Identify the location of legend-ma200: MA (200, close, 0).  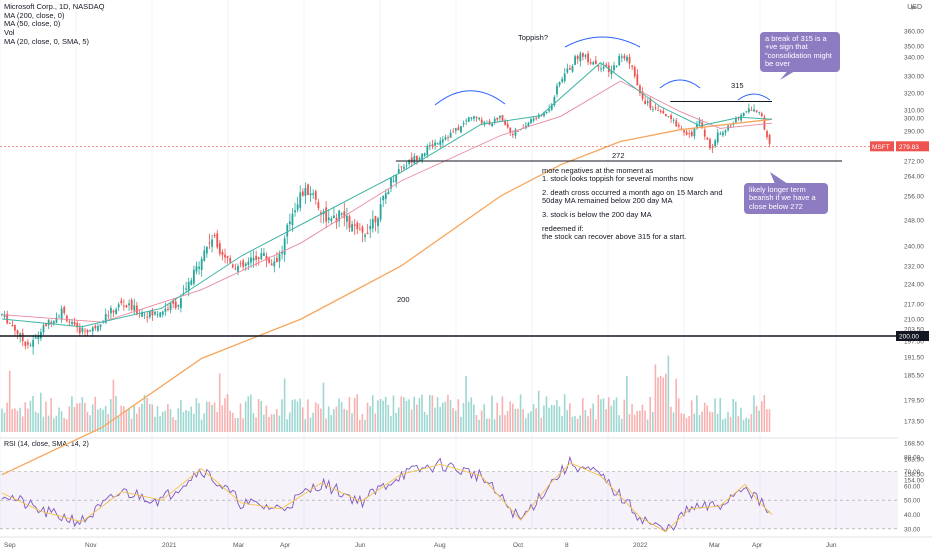
(34, 15).